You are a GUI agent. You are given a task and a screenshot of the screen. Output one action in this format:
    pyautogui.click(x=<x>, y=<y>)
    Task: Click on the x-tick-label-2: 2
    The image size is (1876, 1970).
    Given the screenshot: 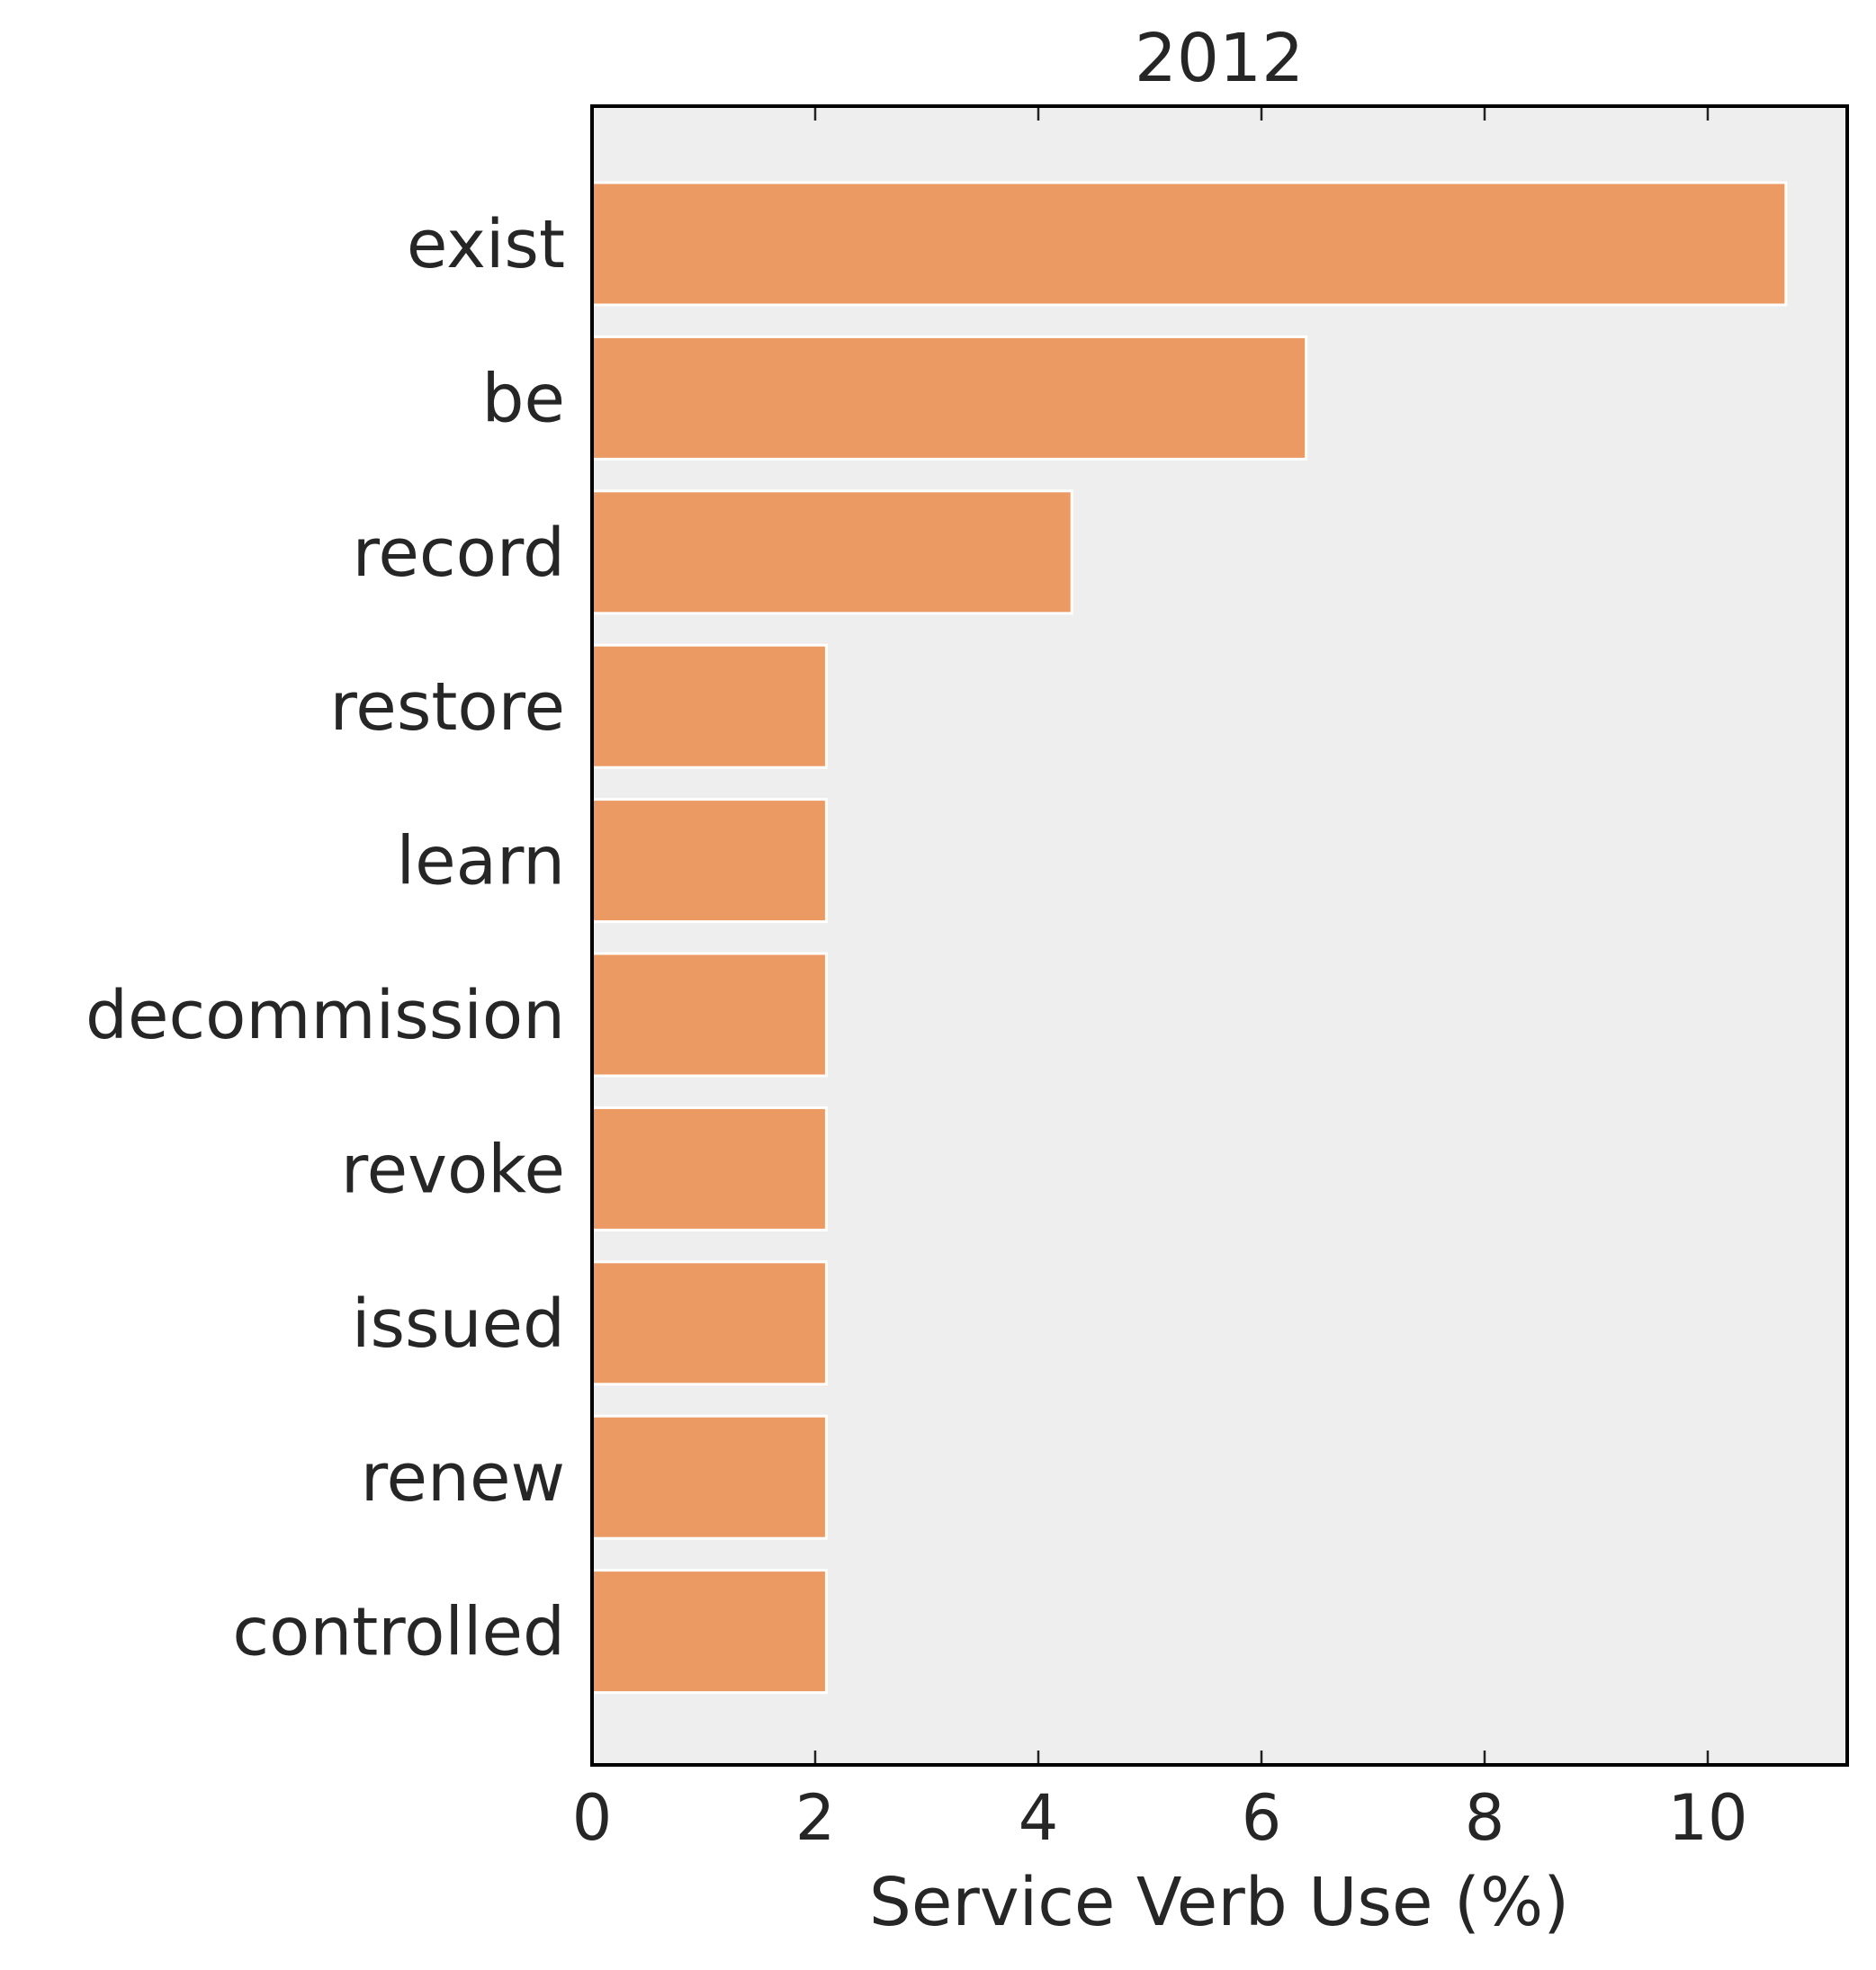 What is the action you would take?
    pyautogui.click(x=815, y=1818)
    